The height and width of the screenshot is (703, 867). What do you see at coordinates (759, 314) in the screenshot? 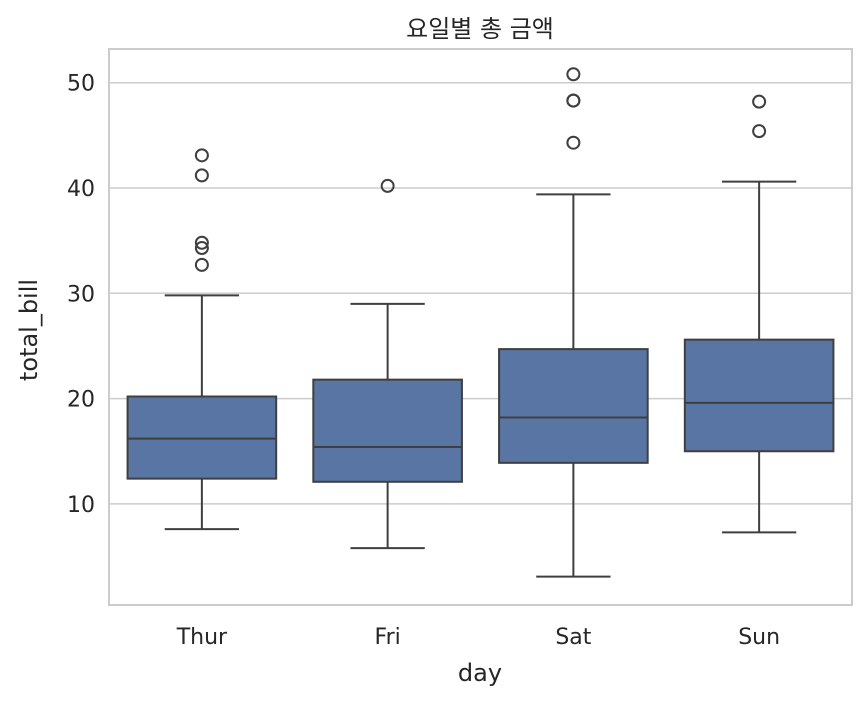
I see `box-group-sun` at bounding box center [759, 314].